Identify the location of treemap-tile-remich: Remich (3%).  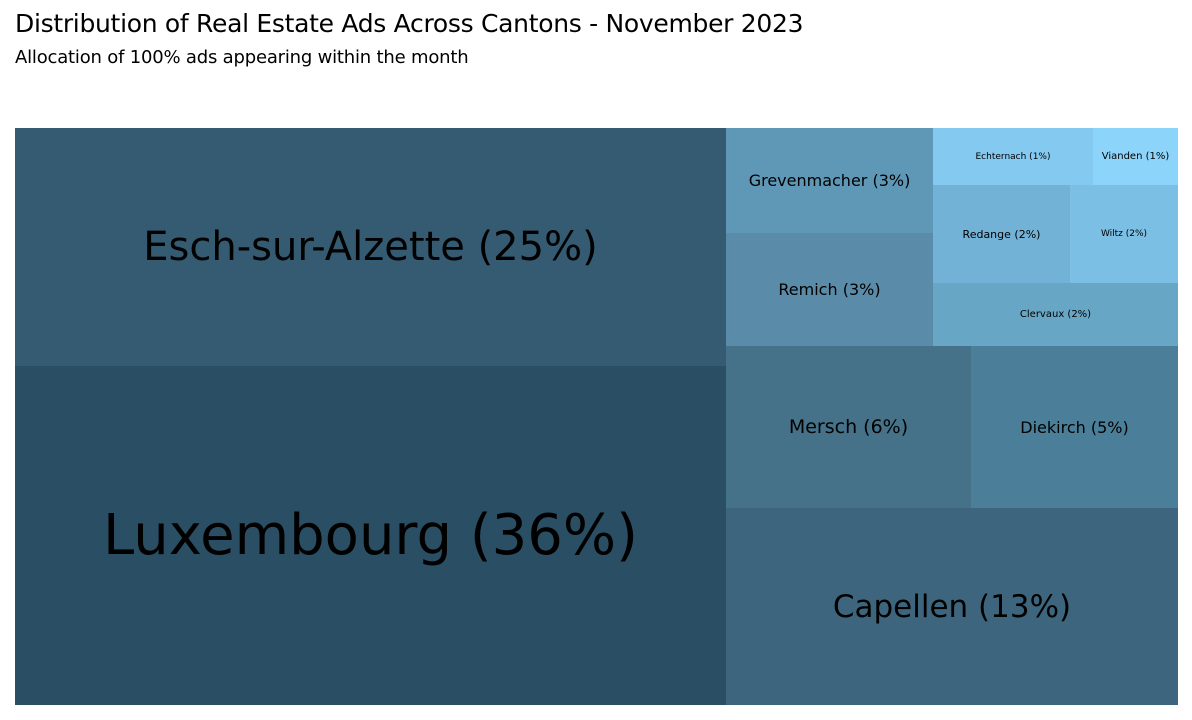
(829, 289).